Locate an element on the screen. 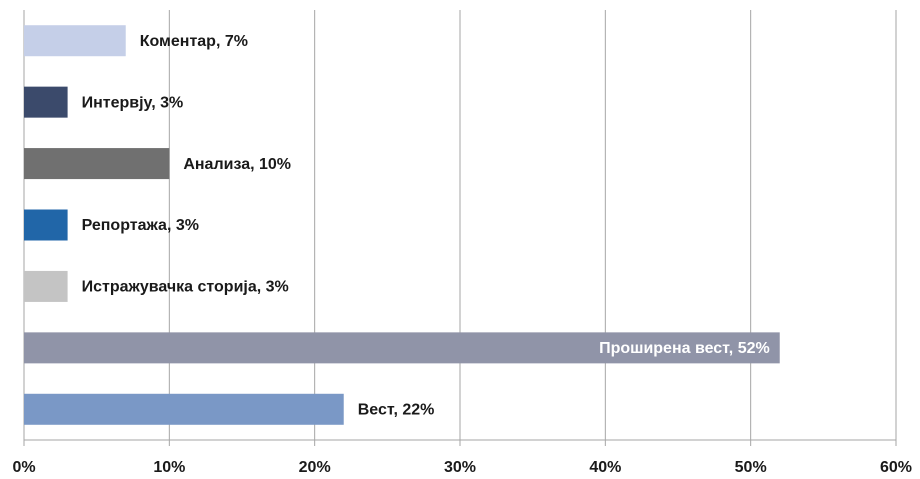 The height and width of the screenshot is (479, 920). data-label: Истражувачка сторија, 3% is located at coordinates (185, 287).